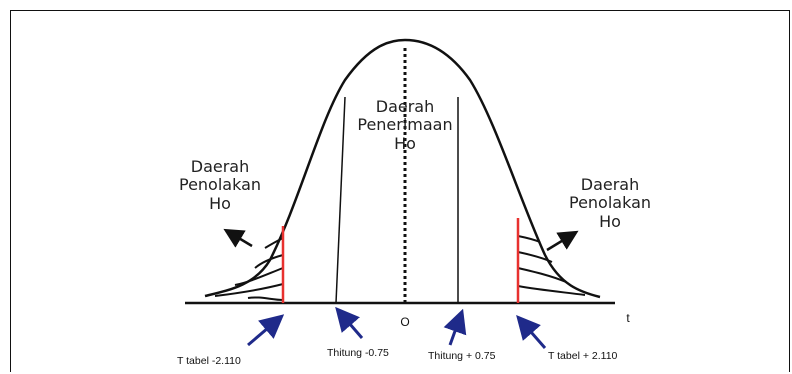 The height and width of the screenshot is (374, 792). I want to click on t-tabel-left-arrow, so click(266, 330).